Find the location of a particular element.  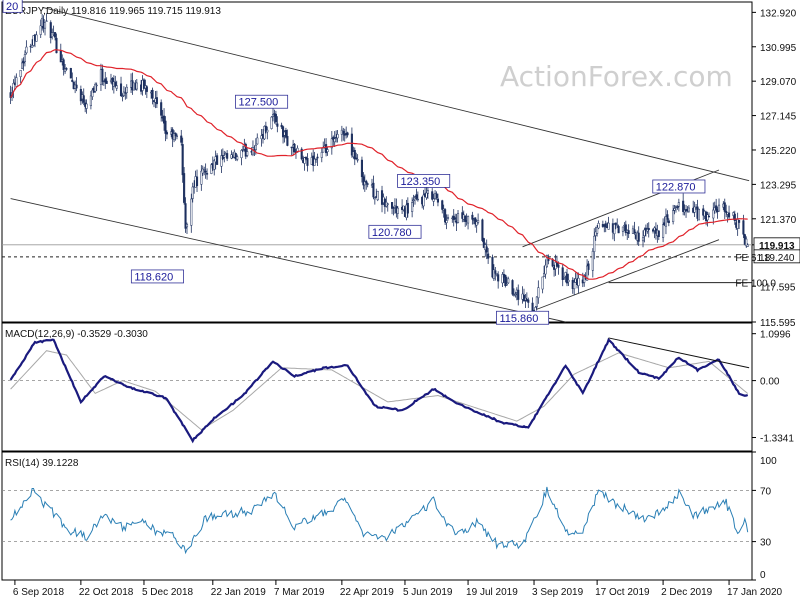

macd-ytick-label-0: 1.0996 is located at coordinates (775, 335).